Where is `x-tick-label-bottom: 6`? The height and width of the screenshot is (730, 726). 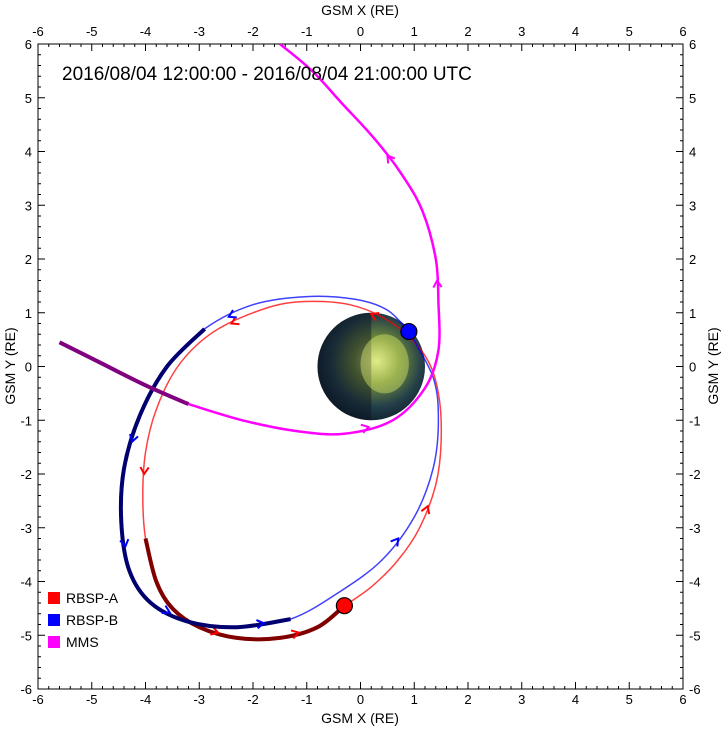 x-tick-label-bottom: 6 is located at coordinates (682, 699).